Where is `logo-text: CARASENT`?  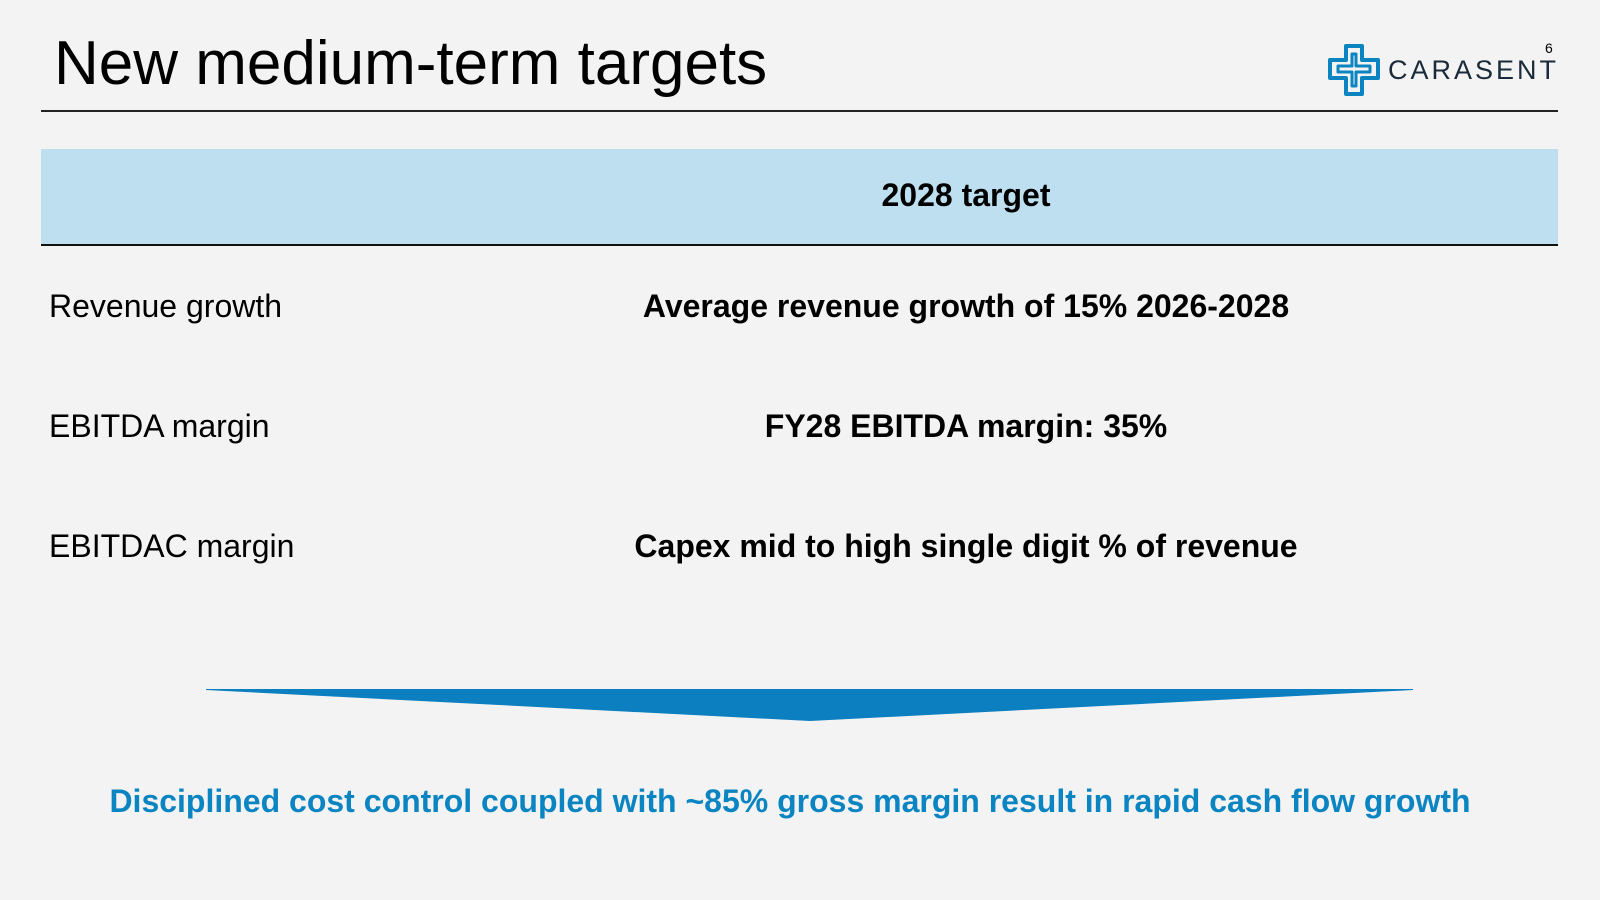
logo-text: CARASENT is located at coordinates (1474, 70).